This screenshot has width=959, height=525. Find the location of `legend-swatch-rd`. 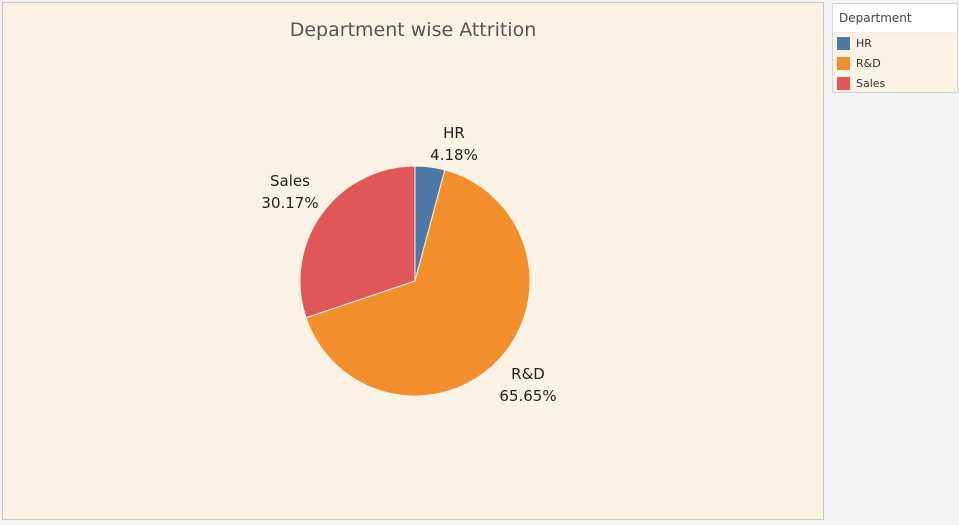

legend-swatch-rd is located at coordinates (843, 63).